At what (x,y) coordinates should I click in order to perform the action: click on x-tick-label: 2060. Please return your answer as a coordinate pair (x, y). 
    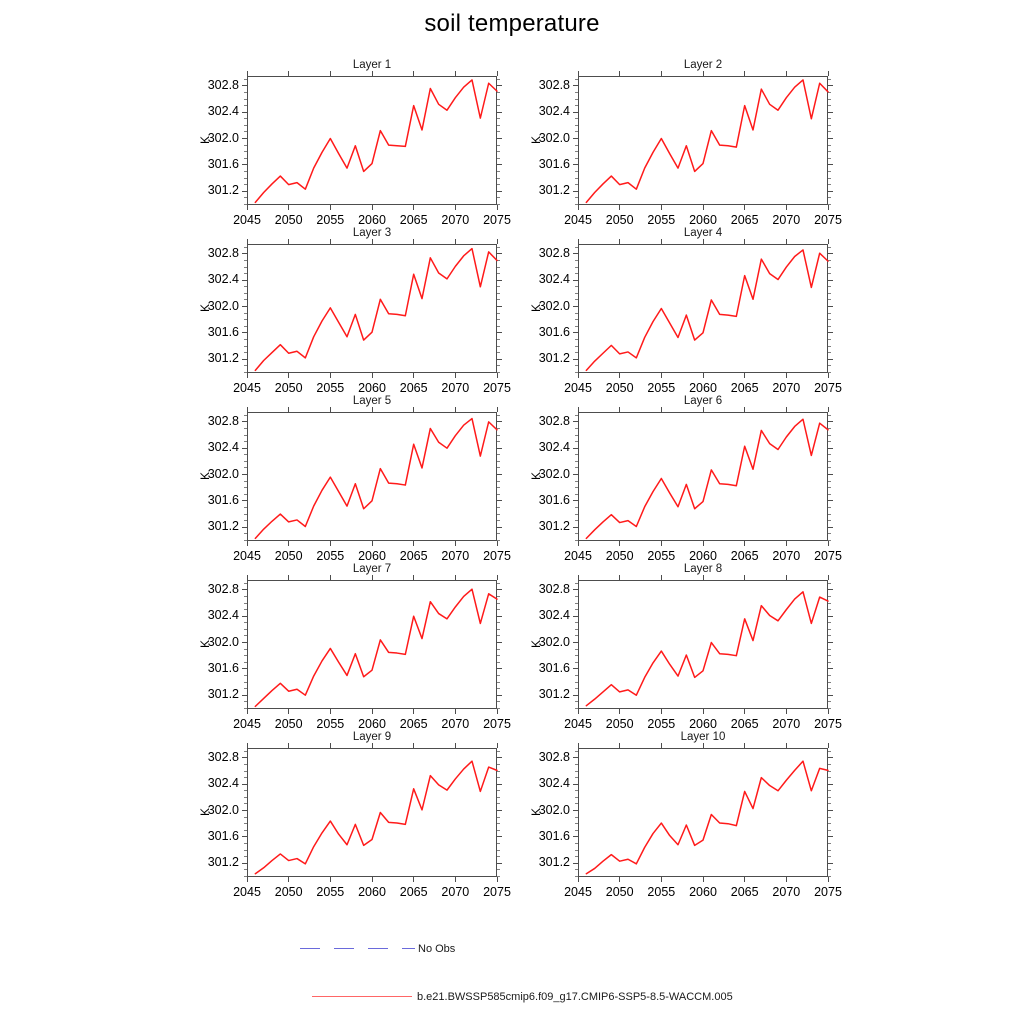
    Looking at the image, I should click on (703, 892).